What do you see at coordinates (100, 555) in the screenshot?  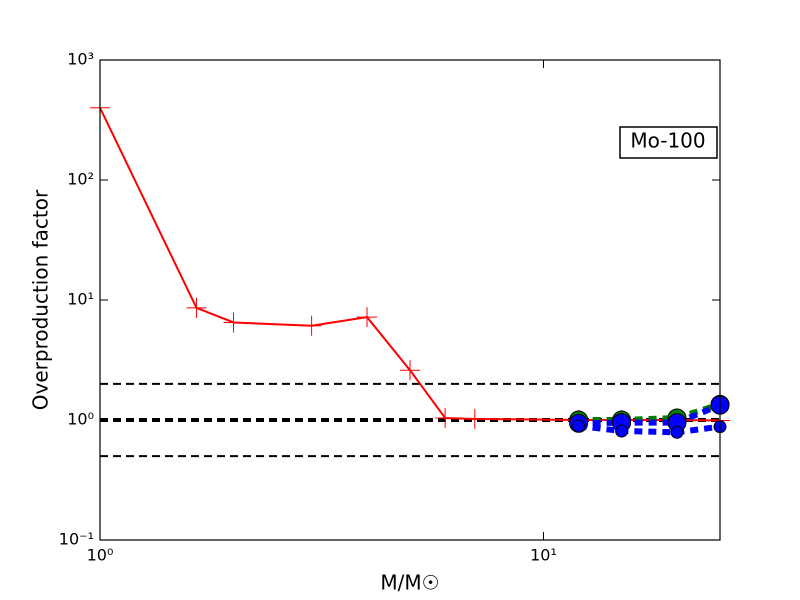 I see `x-tick-label: 10⁰` at bounding box center [100, 555].